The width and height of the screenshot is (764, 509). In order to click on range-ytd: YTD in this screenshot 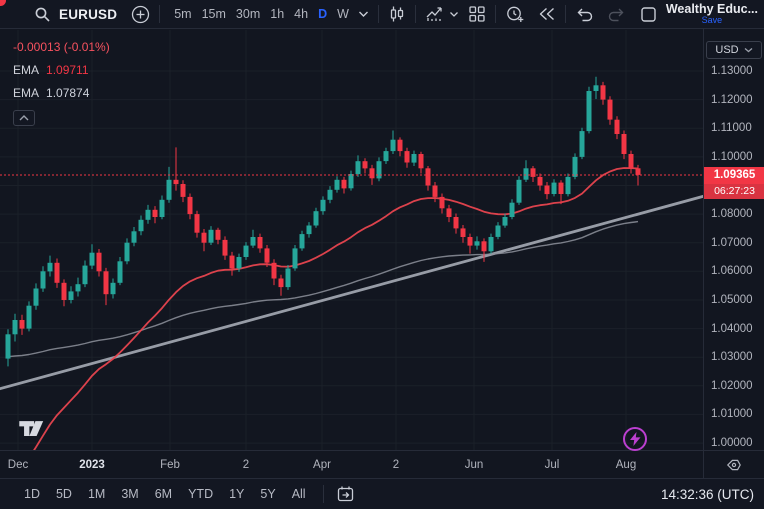, I will do `click(201, 494)`.